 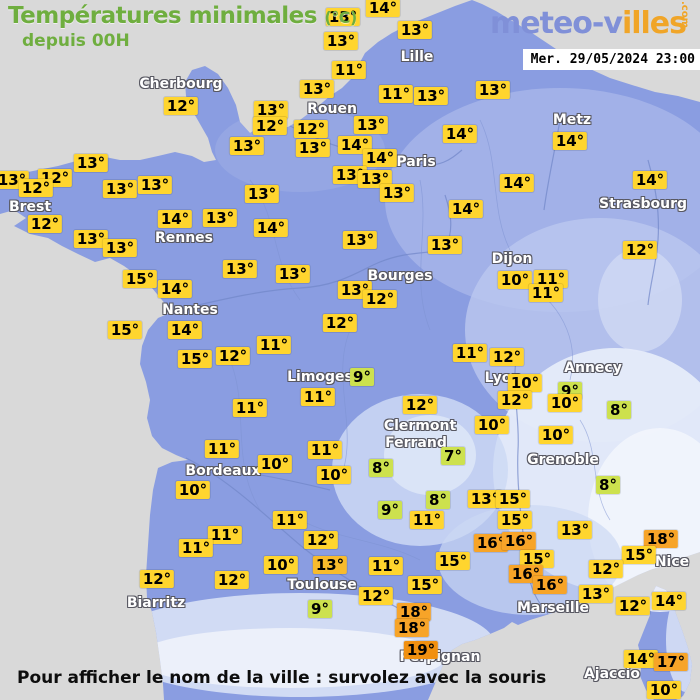 What do you see at coordinates (671, 662) in the screenshot?
I see `temp-badge: 17°` at bounding box center [671, 662].